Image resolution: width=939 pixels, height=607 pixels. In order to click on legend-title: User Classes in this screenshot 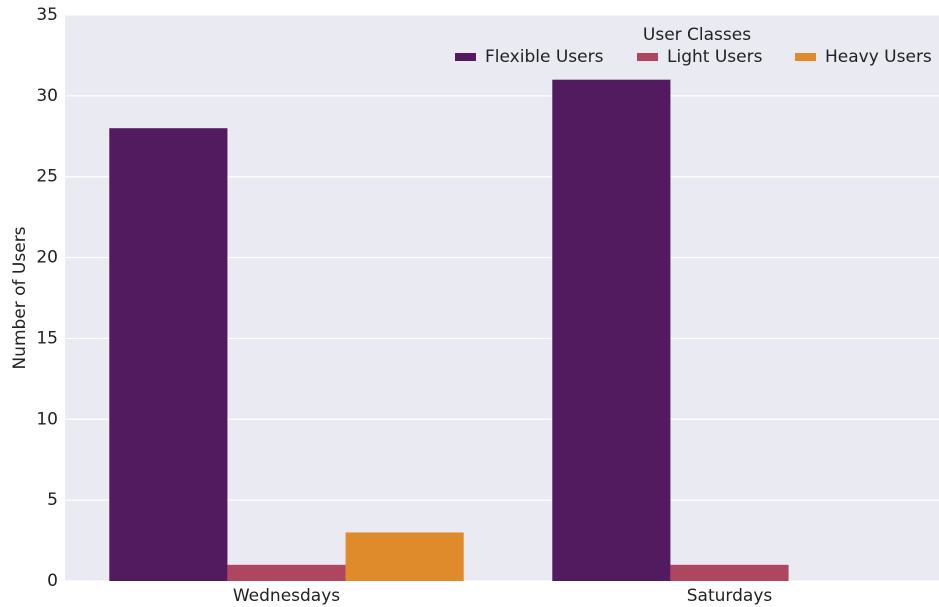, I will do `click(697, 35)`.